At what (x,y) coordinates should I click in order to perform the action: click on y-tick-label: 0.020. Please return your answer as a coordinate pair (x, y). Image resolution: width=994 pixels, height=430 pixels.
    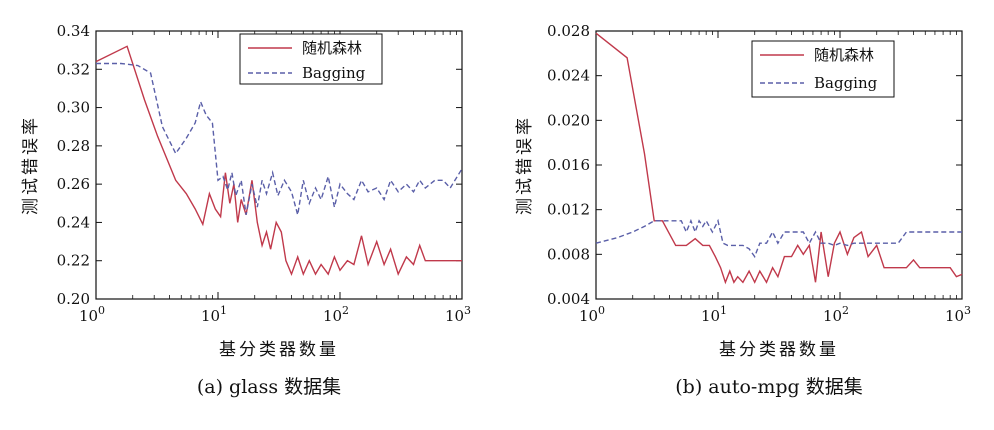
    Looking at the image, I should click on (568, 120).